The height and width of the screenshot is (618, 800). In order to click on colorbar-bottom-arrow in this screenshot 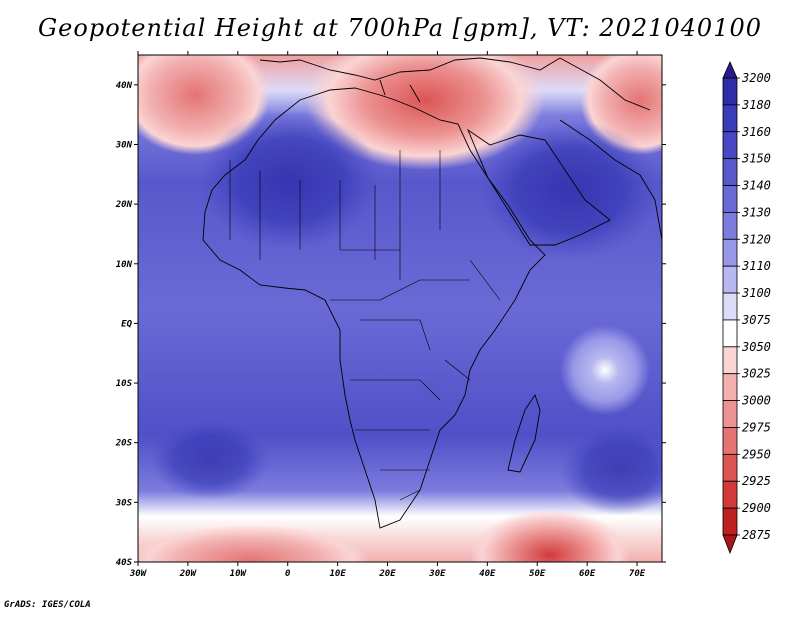, I will do `click(730, 544)`.